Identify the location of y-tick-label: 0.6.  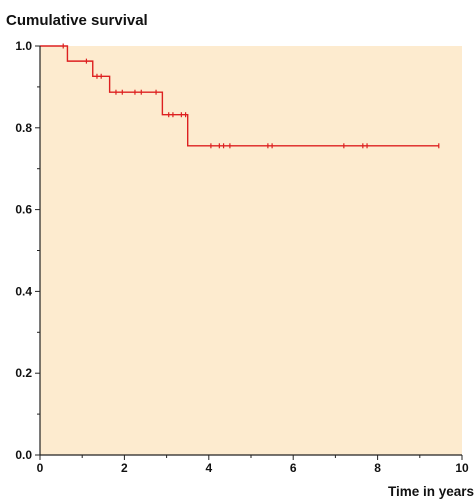
(23, 210).